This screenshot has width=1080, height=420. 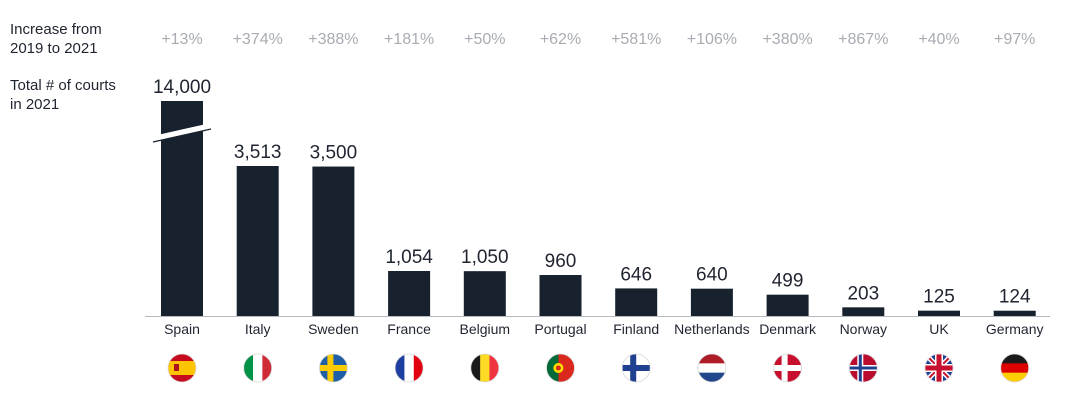 I want to click on category-label: Denmark, so click(x=788, y=329).